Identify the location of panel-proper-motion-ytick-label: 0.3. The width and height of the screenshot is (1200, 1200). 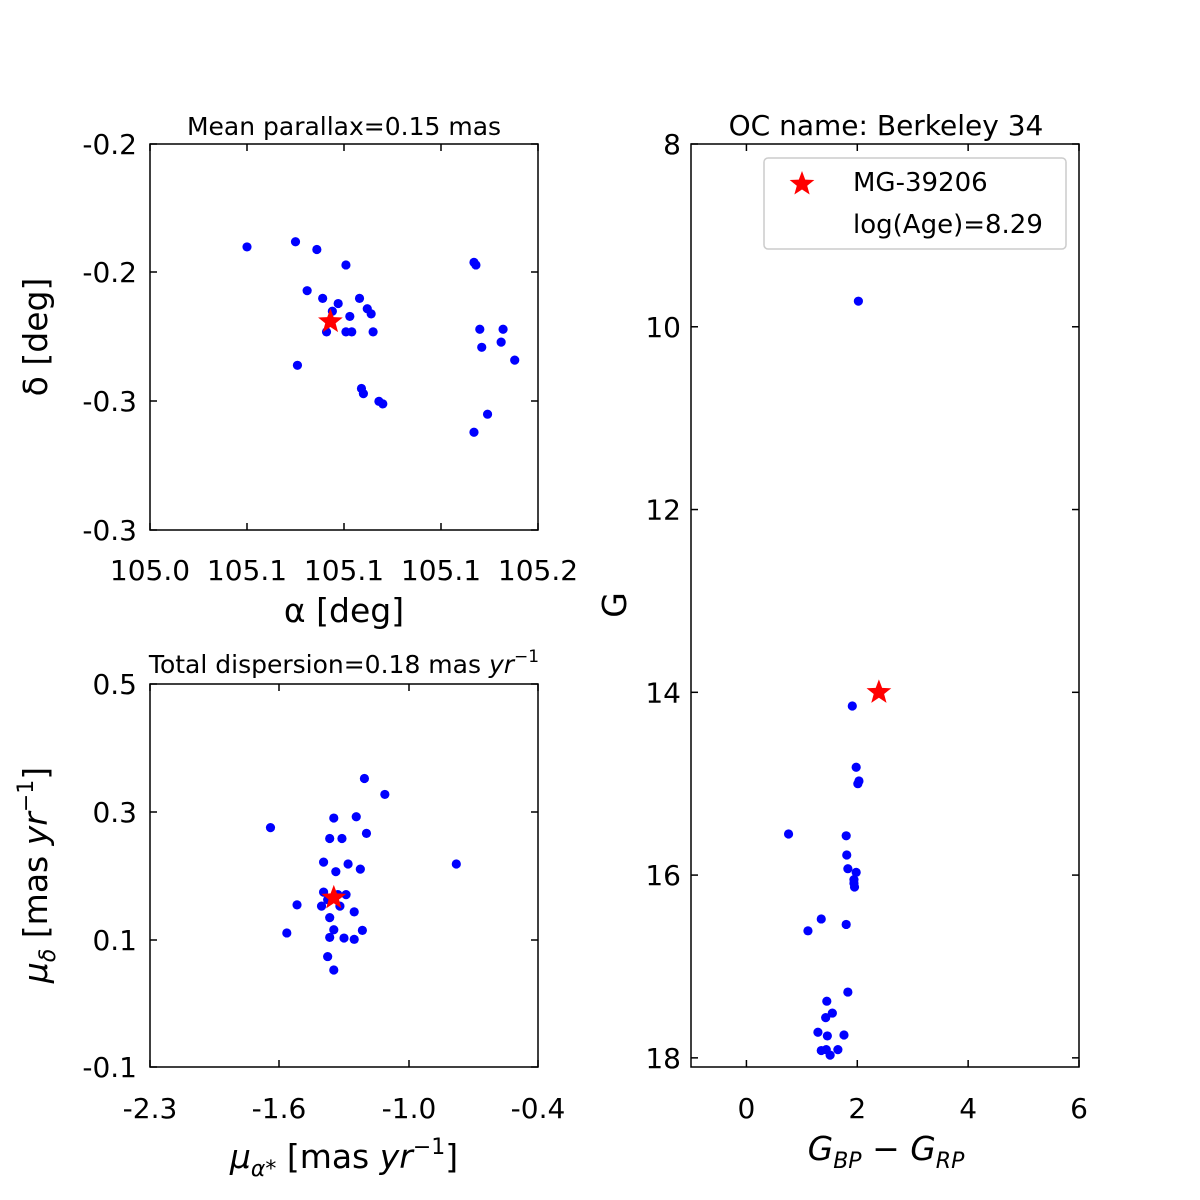
(114, 812).